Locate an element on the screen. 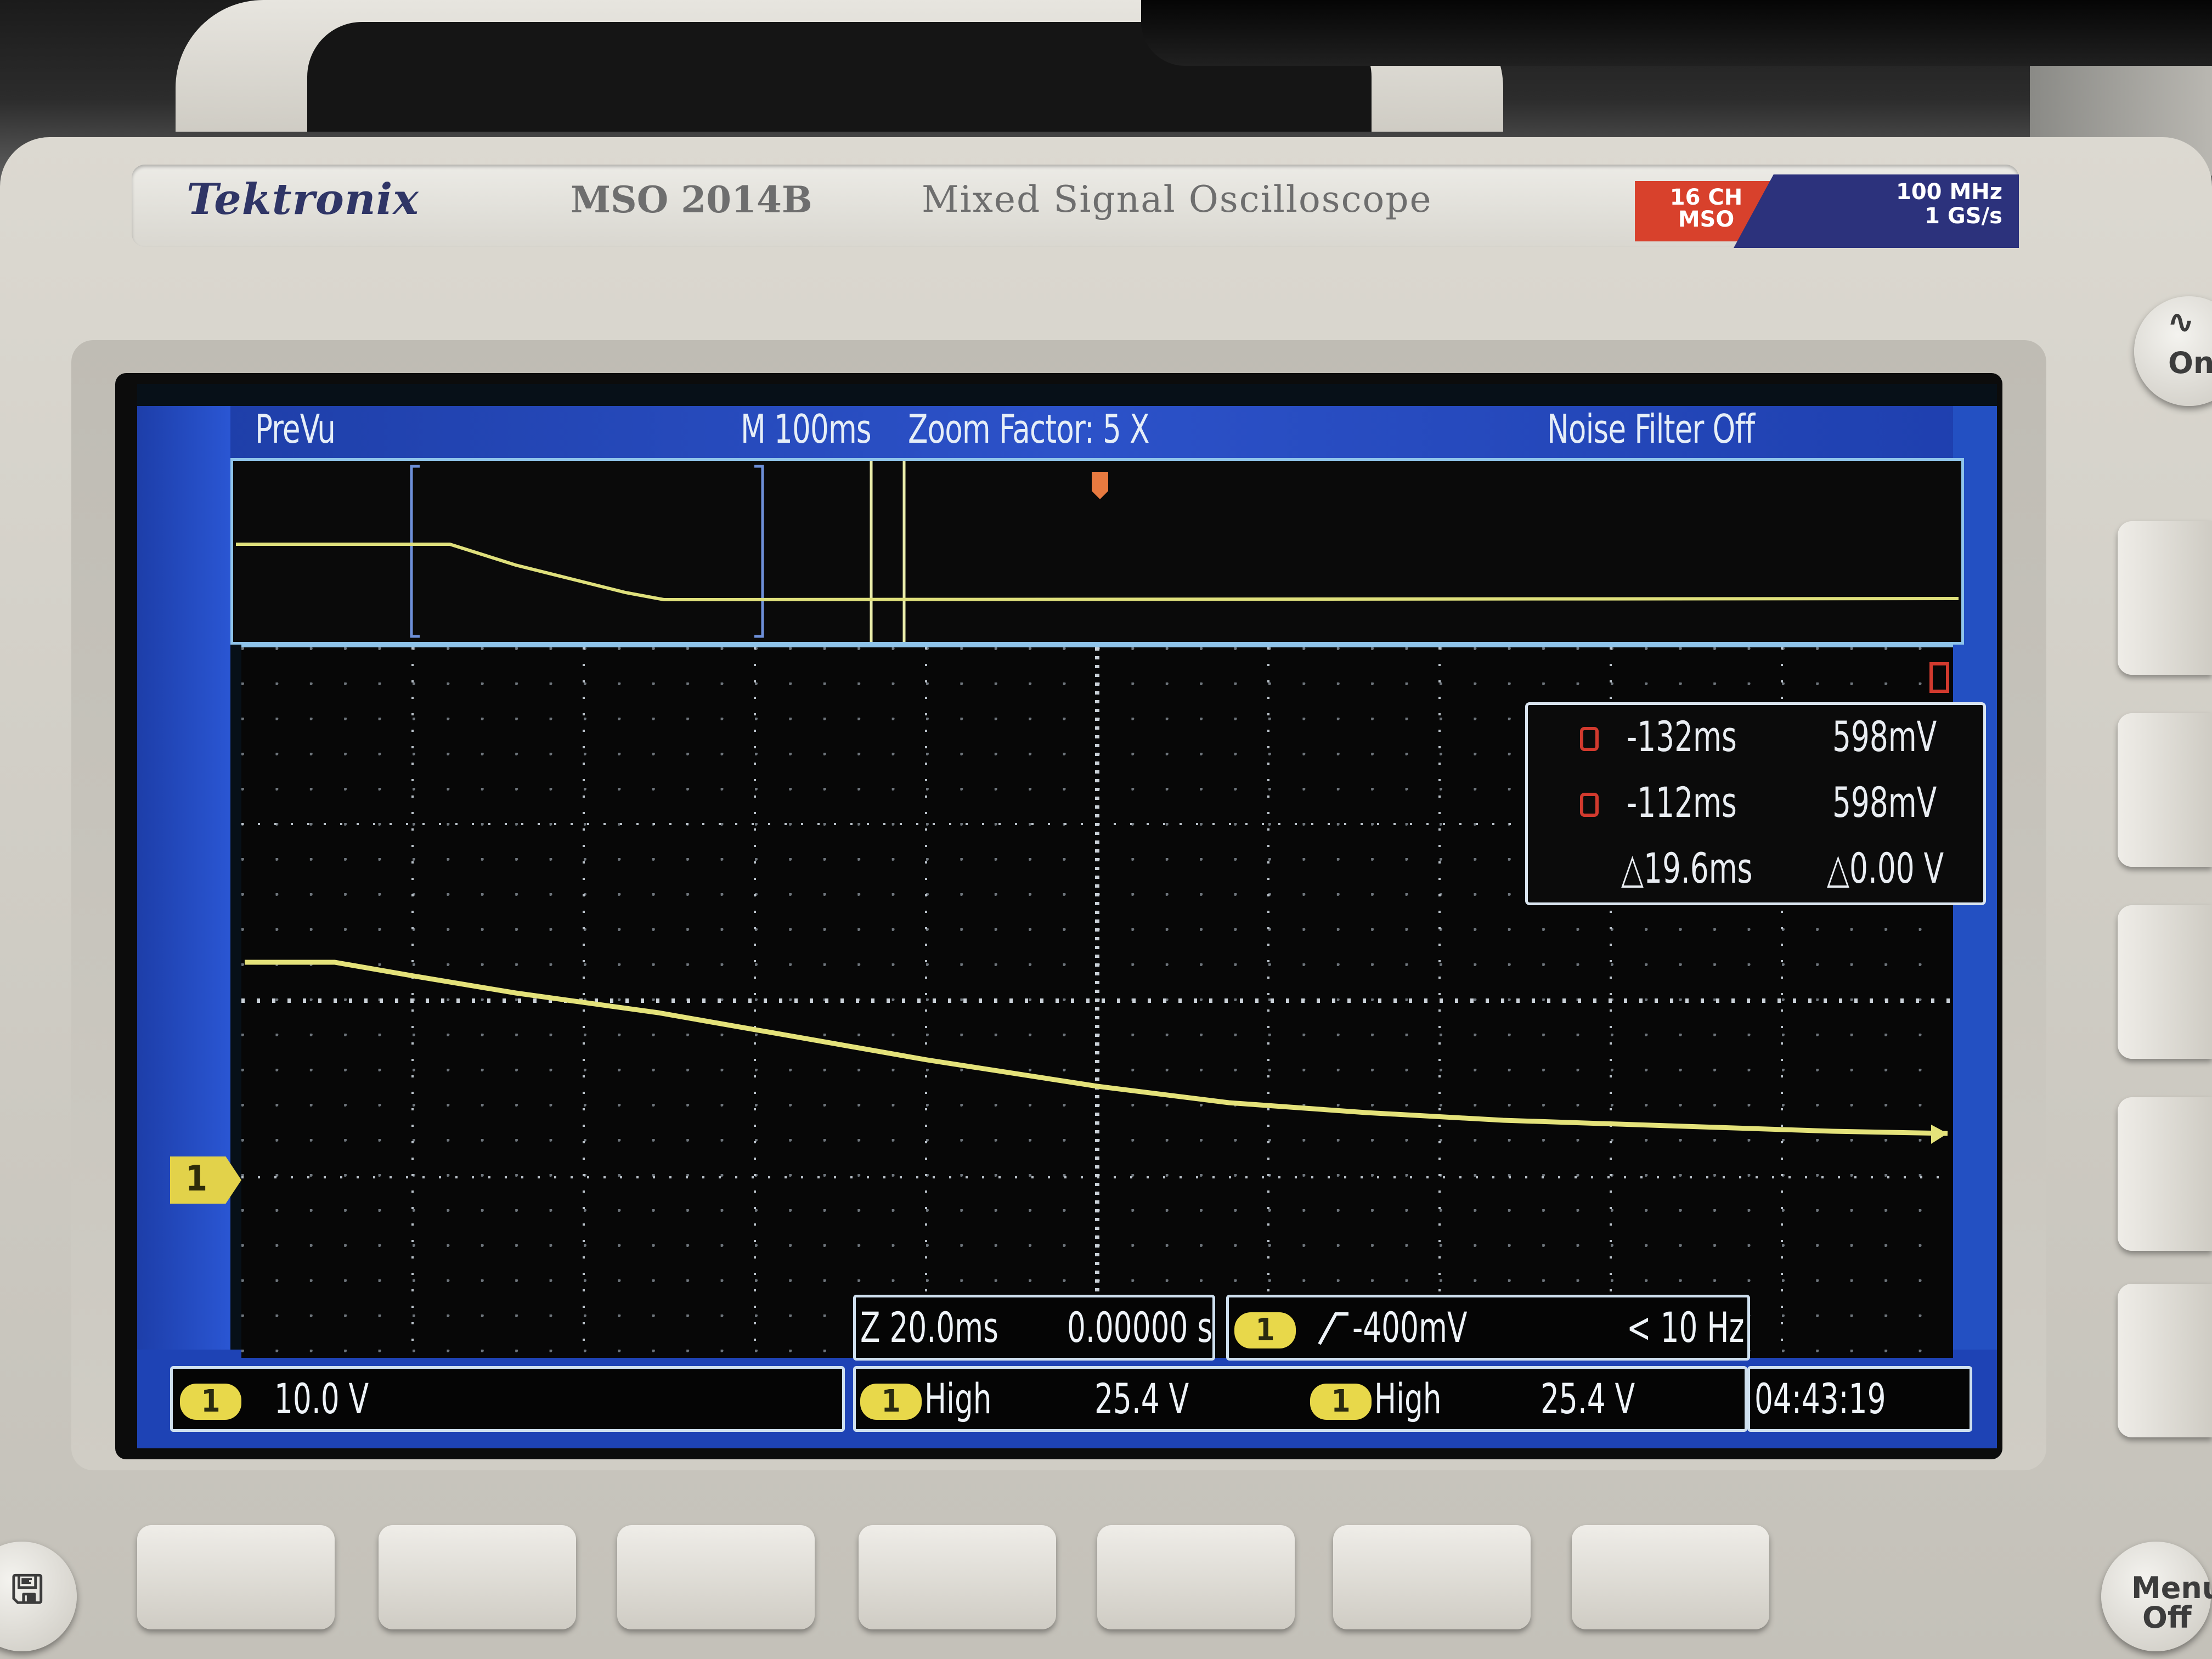 The width and height of the screenshot is (2212, 1659). specs-badge-line1: 100 MHz is located at coordinates (1949, 192).